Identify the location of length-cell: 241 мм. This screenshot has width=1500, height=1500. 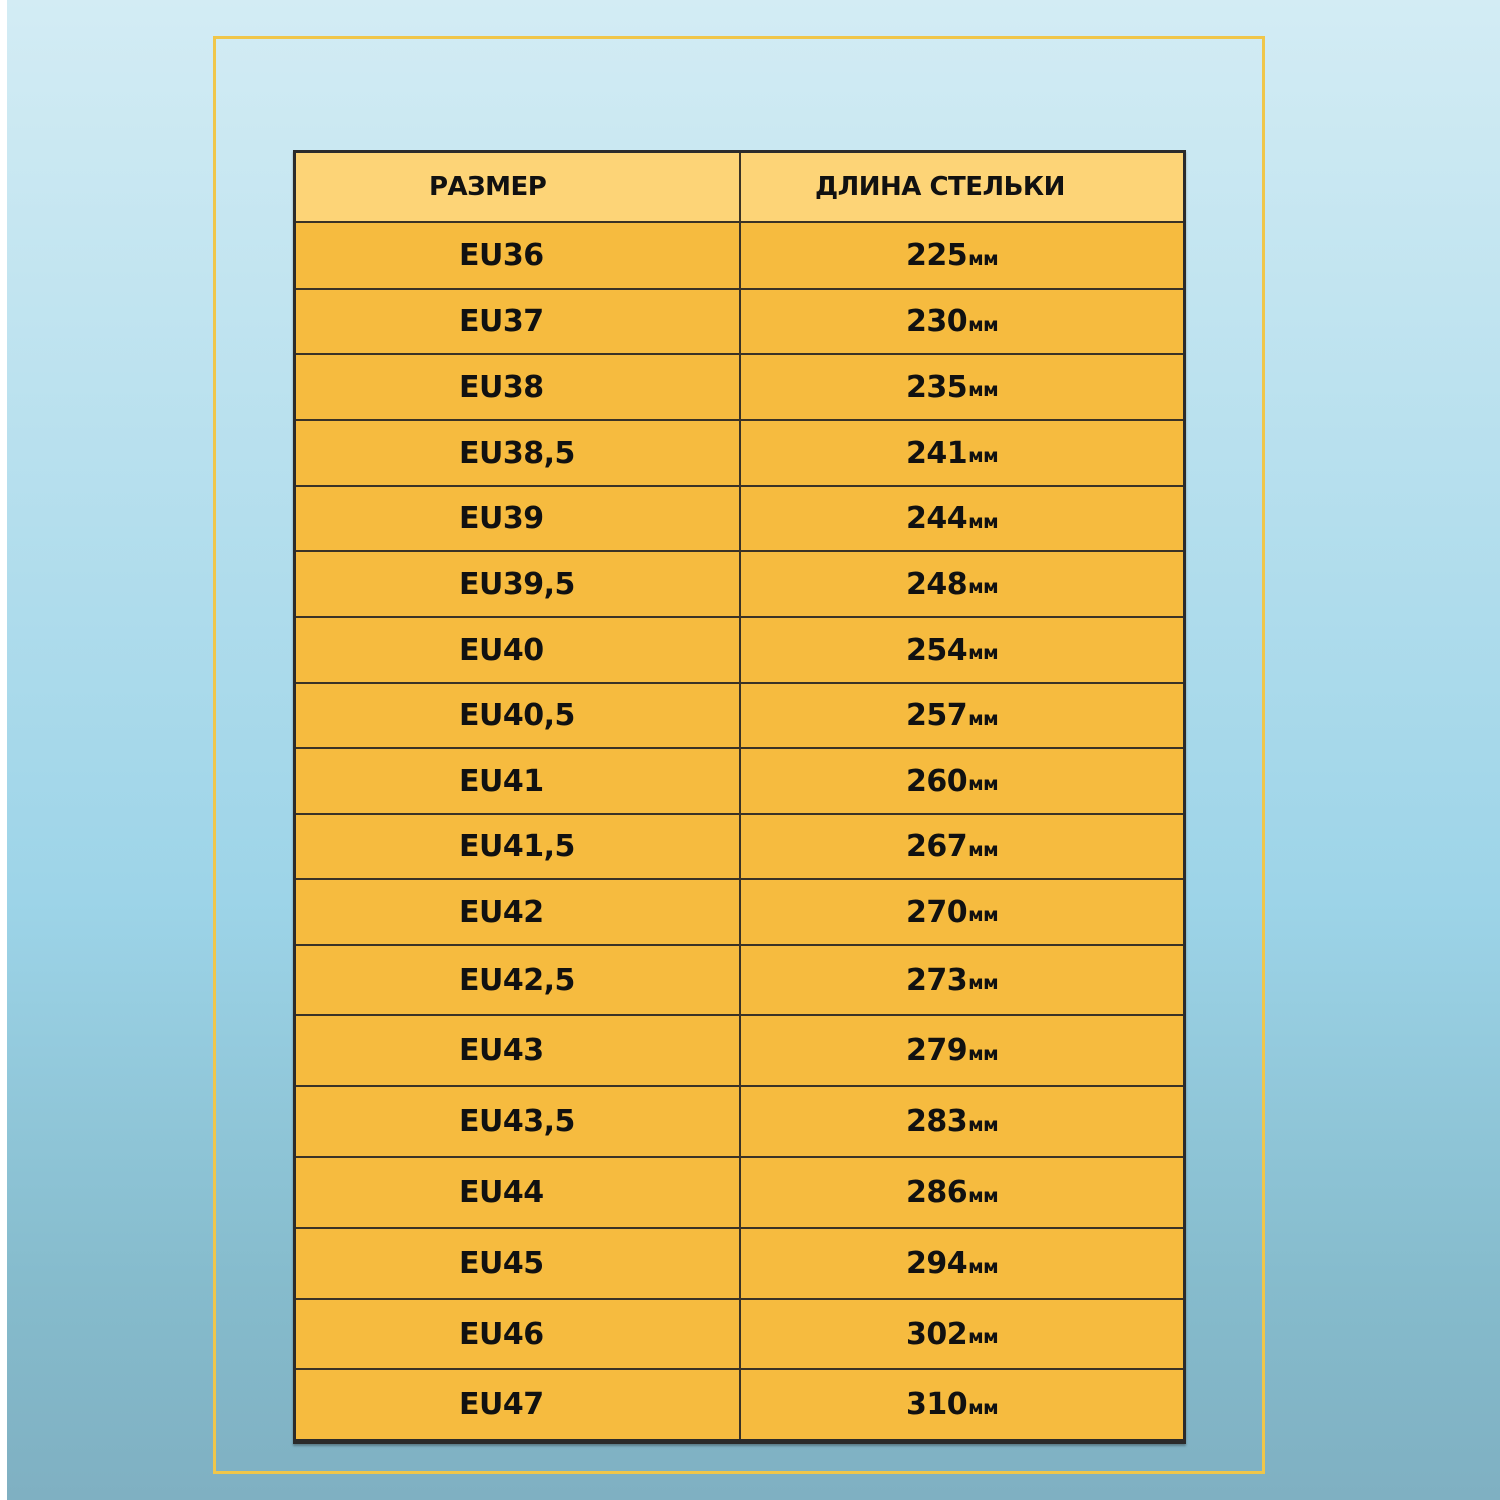
(962, 453).